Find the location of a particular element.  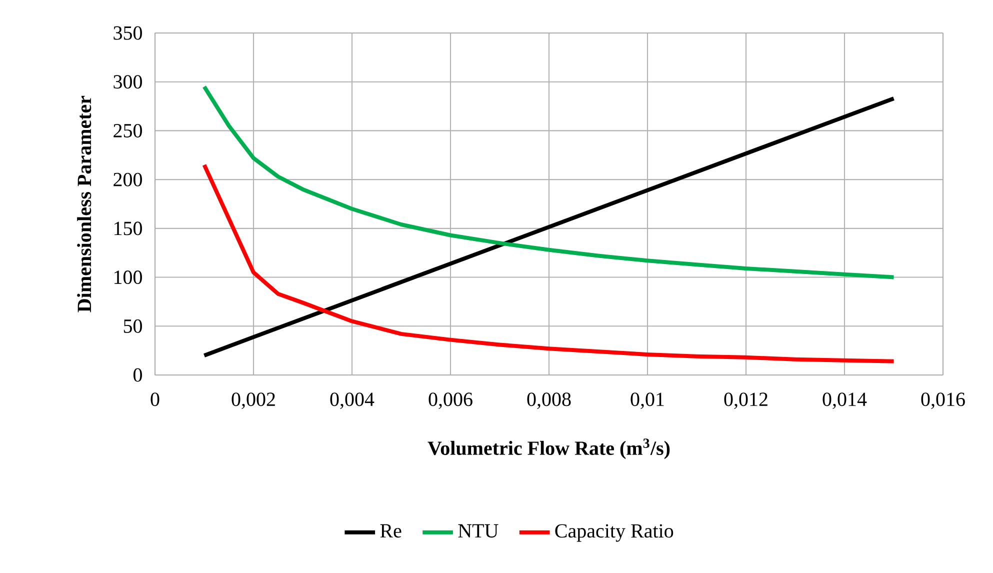

legend-label: Re is located at coordinates (391, 531).